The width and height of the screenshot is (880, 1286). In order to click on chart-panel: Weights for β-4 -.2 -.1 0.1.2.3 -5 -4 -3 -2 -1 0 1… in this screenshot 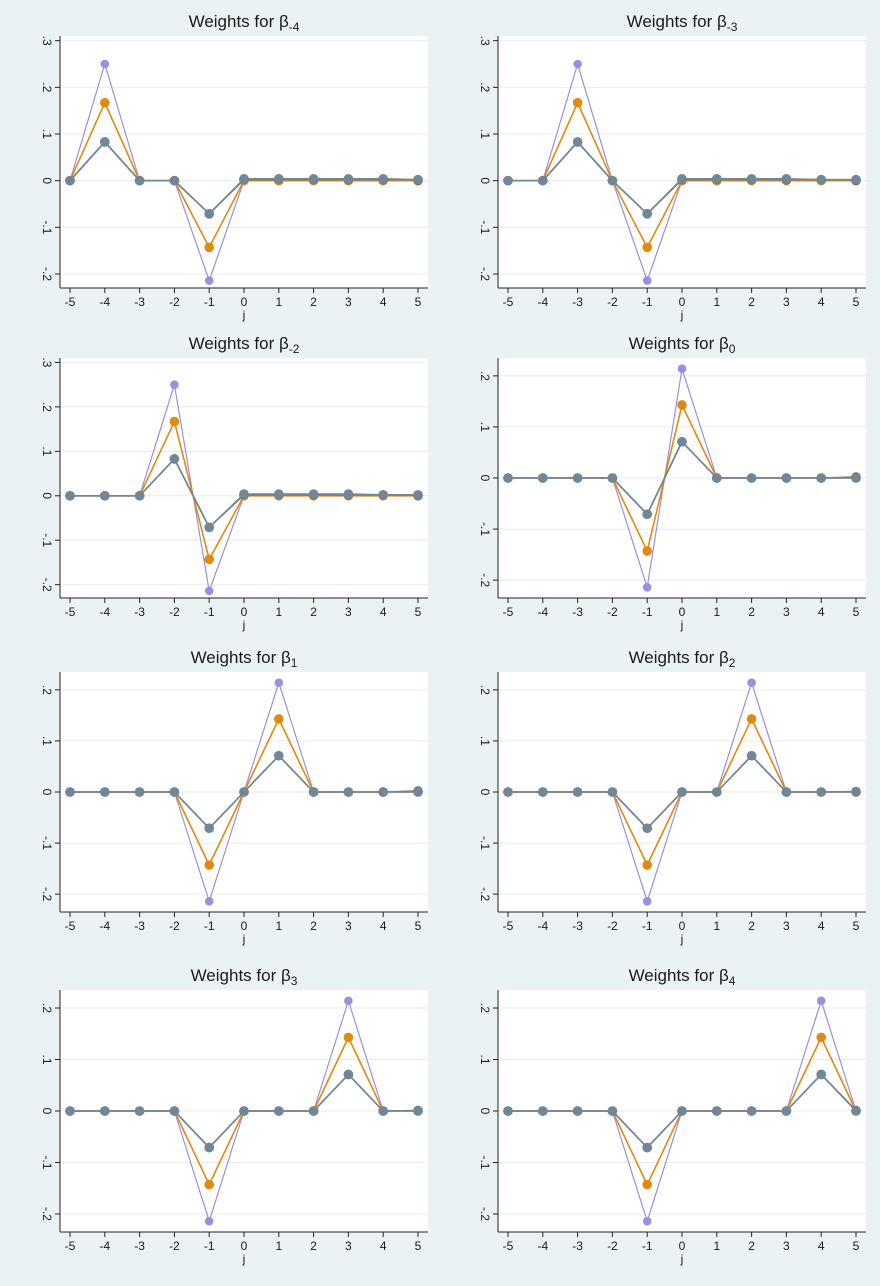, I will do `click(222, 163)`.